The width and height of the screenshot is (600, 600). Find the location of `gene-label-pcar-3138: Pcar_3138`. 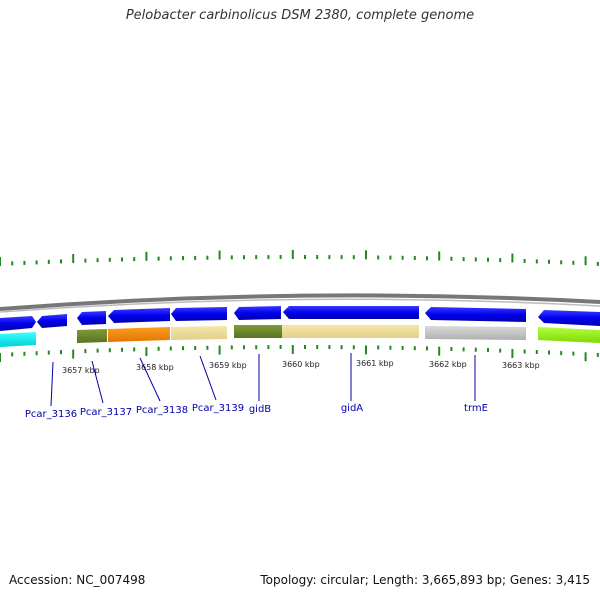

gene-label-pcar-3138: Pcar_3138 is located at coordinates (162, 410).